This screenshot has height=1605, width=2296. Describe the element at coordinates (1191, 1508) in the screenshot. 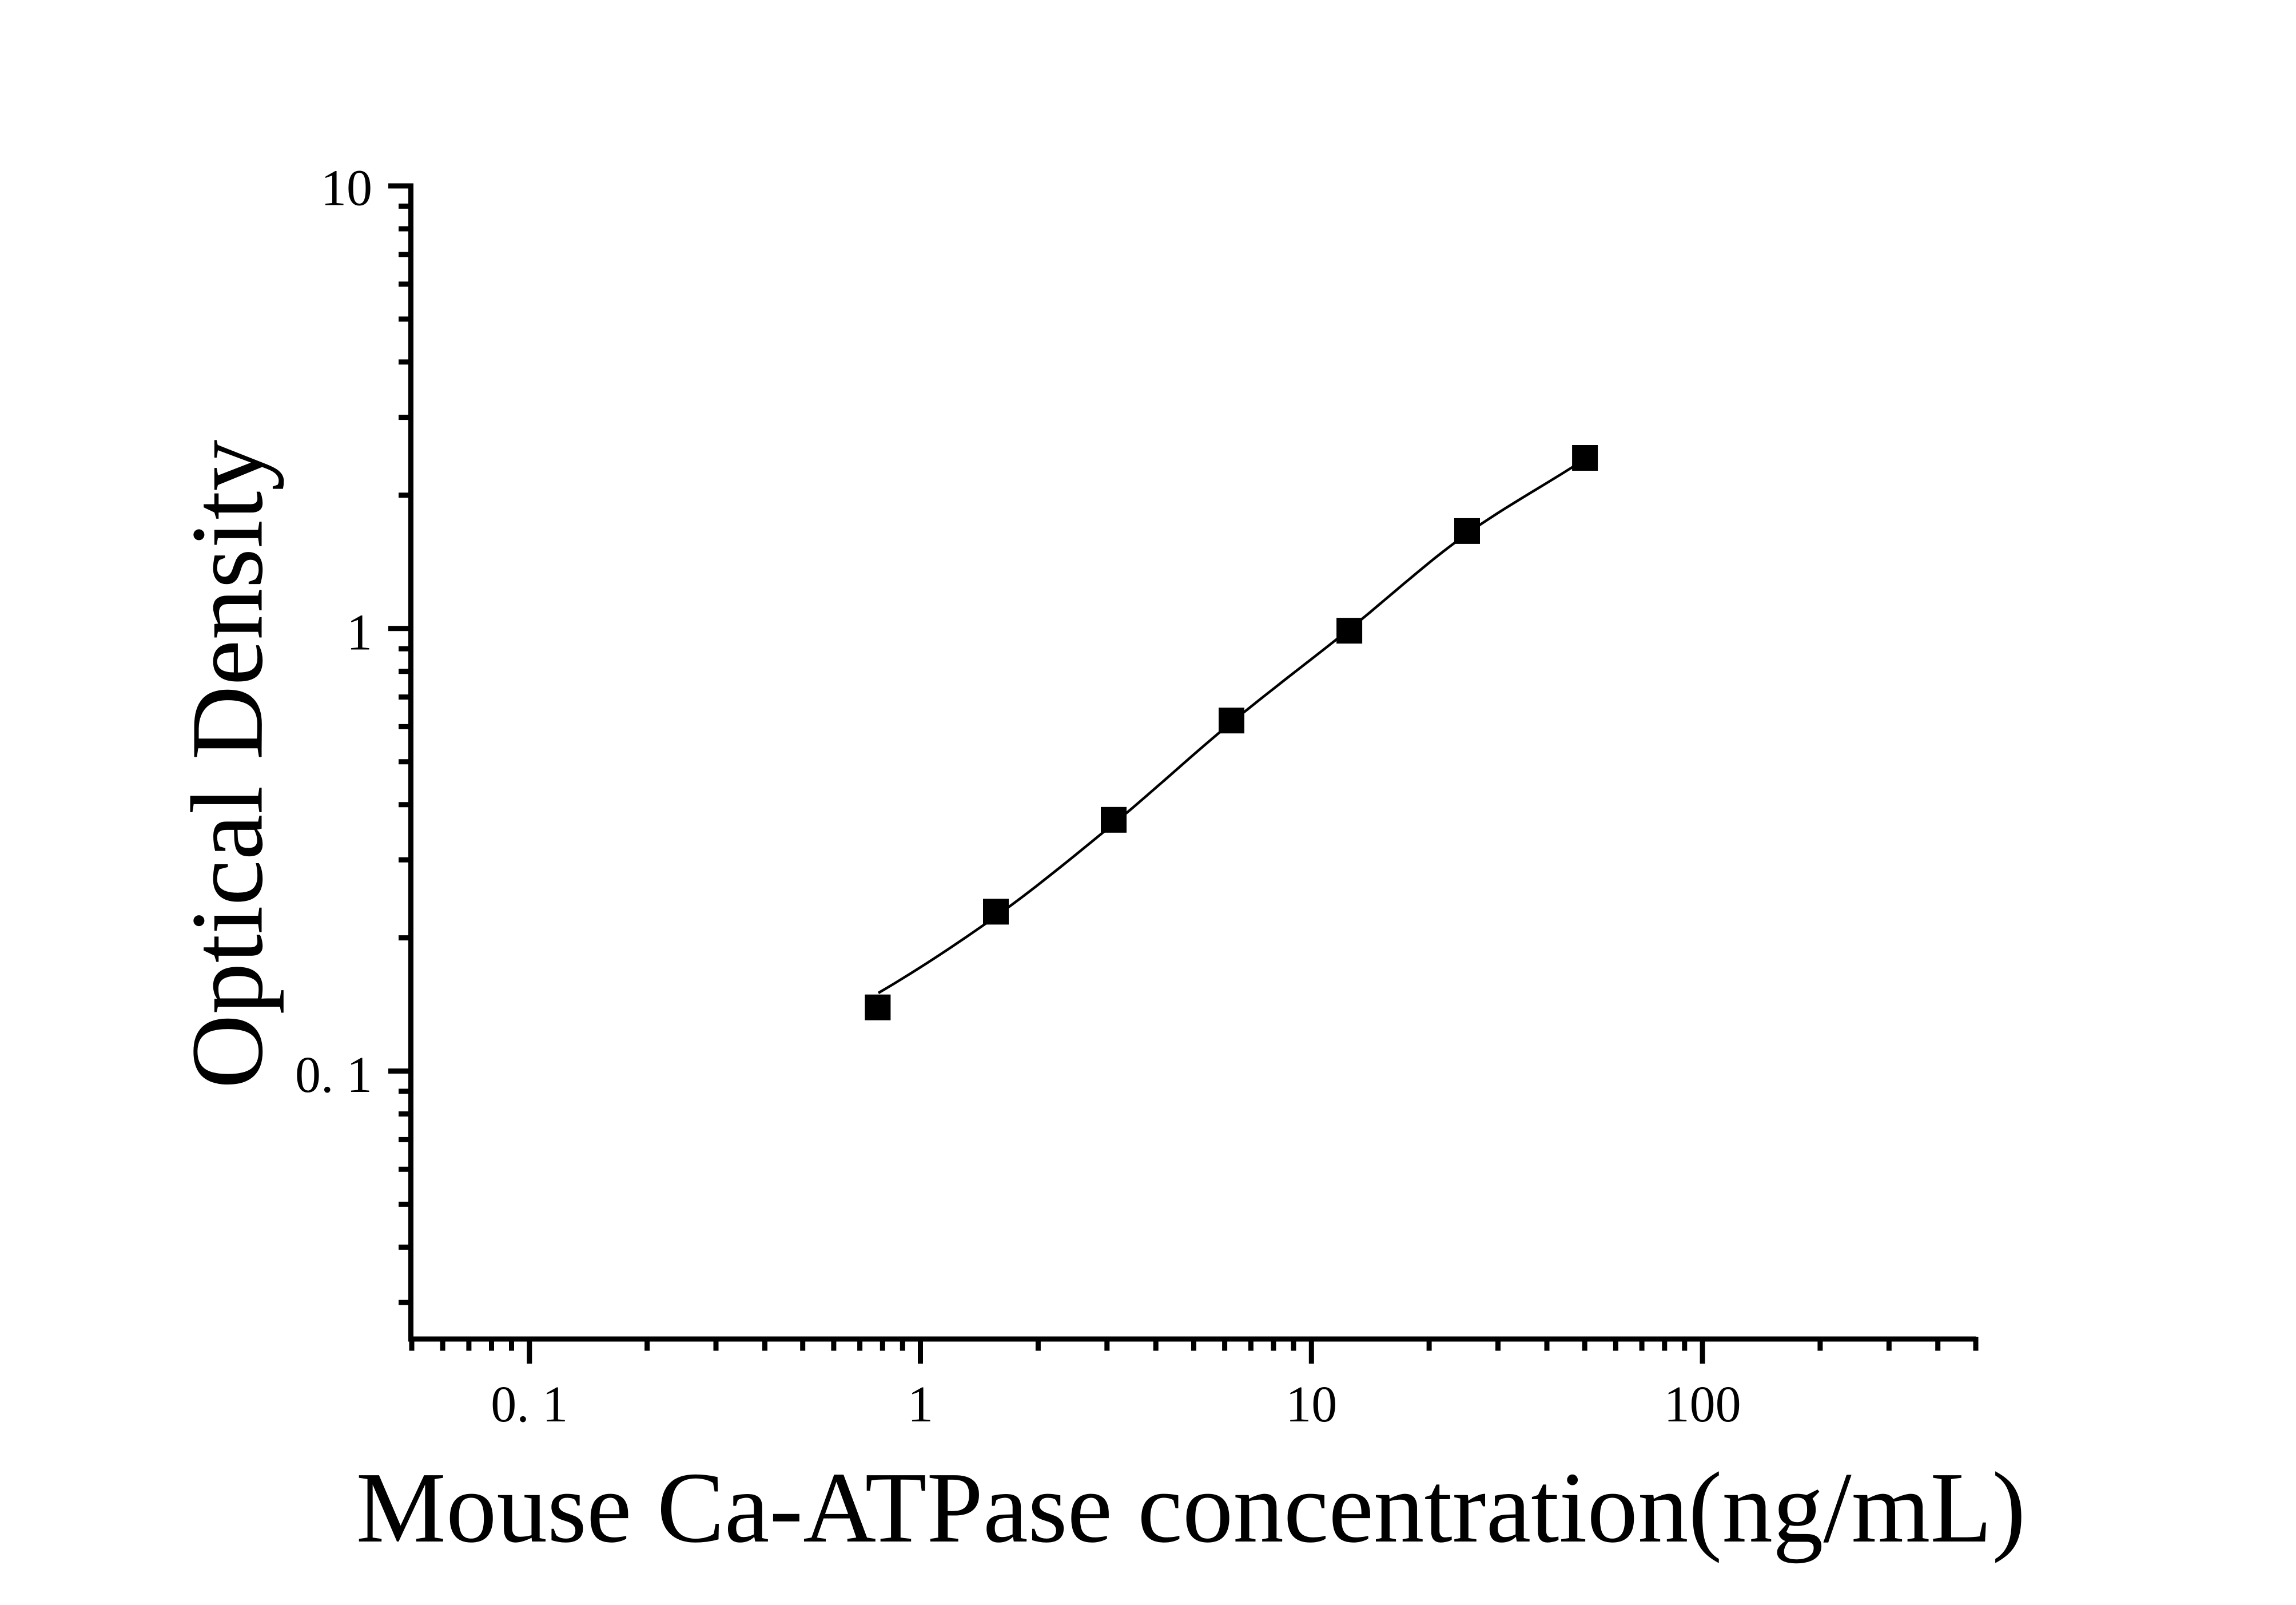

I see `svg-text:Mouse Ca-ATPase concentration(: Mouse Ca-ATPase concentration(ng/mL)` at that location.